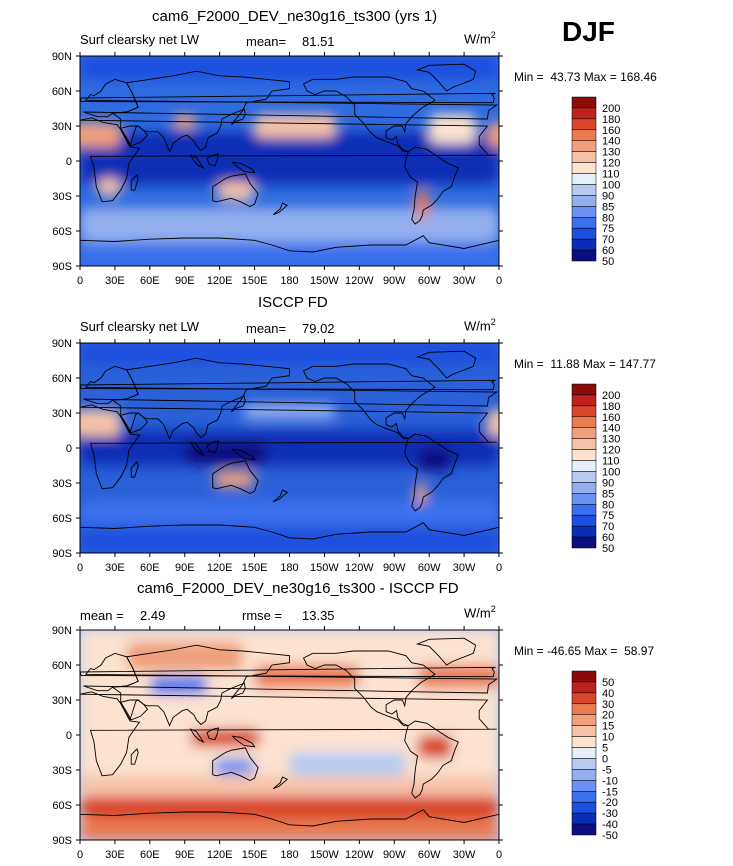  I want to click on map-3-lon-label: 90E, so click(185, 855).